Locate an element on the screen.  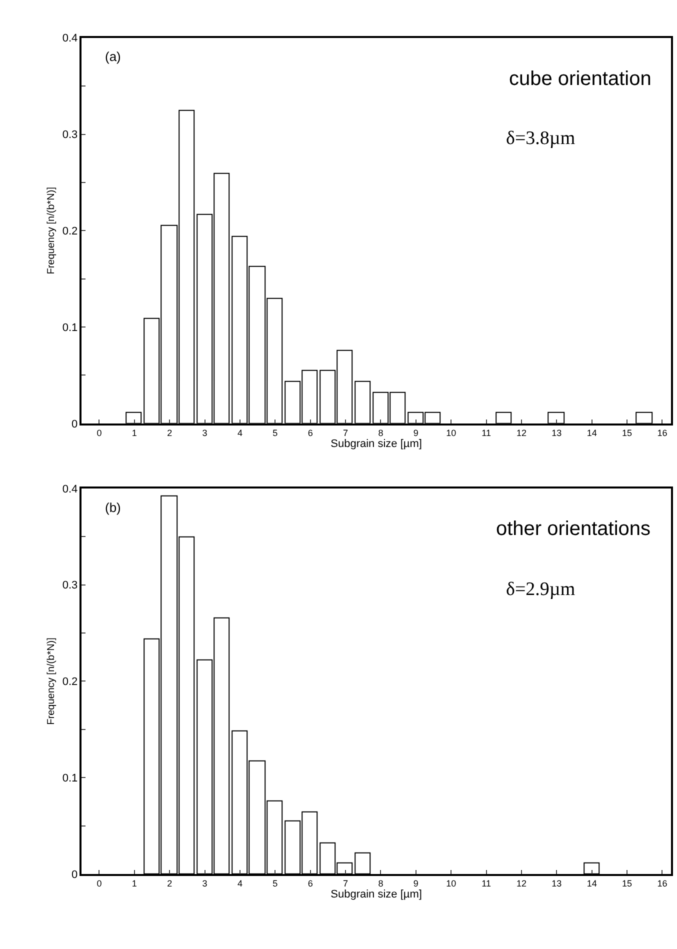
annotation: (b) is located at coordinates (113, 507).